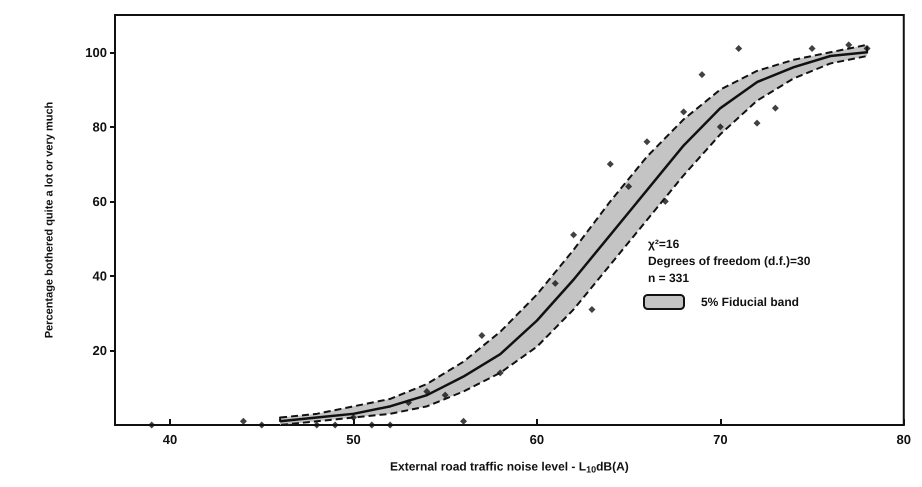 The width and height of the screenshot is (922, 487). Describe the element at coordinates (729, 261) in the screenshot. I see `annotation: Degrees of freedom (d.f.)=30` at that location.